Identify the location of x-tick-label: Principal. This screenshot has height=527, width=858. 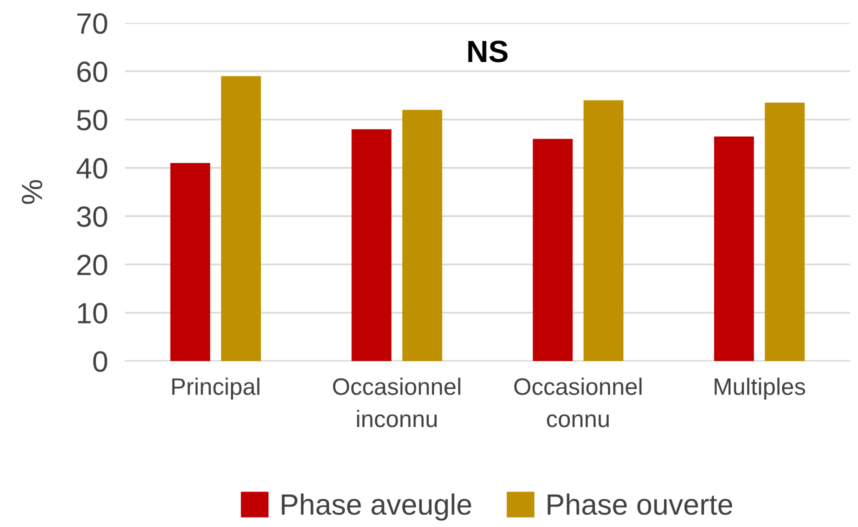
(216, 389).